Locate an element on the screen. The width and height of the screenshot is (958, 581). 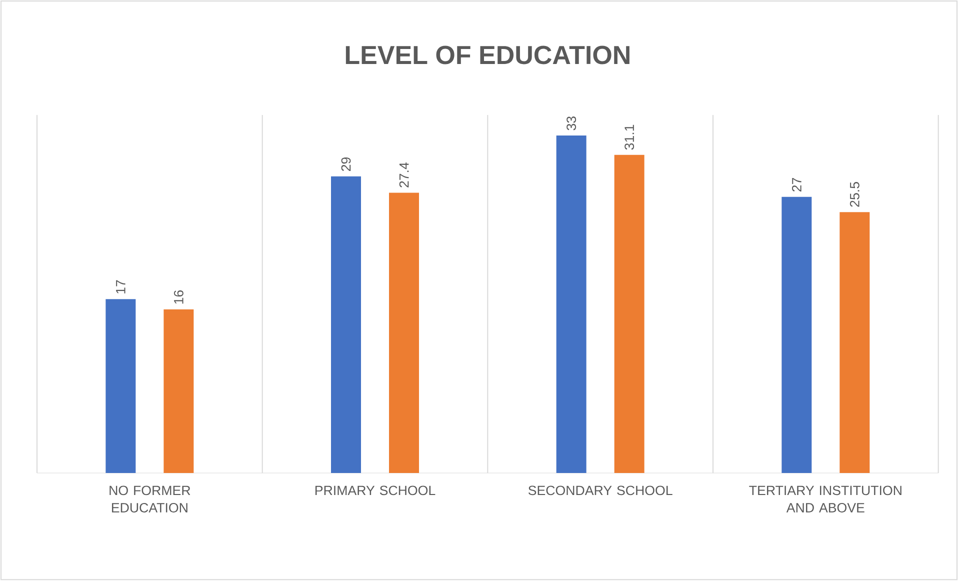
chart-title: LEVEL OF EDUCATION is located at coordinates (488, 55).